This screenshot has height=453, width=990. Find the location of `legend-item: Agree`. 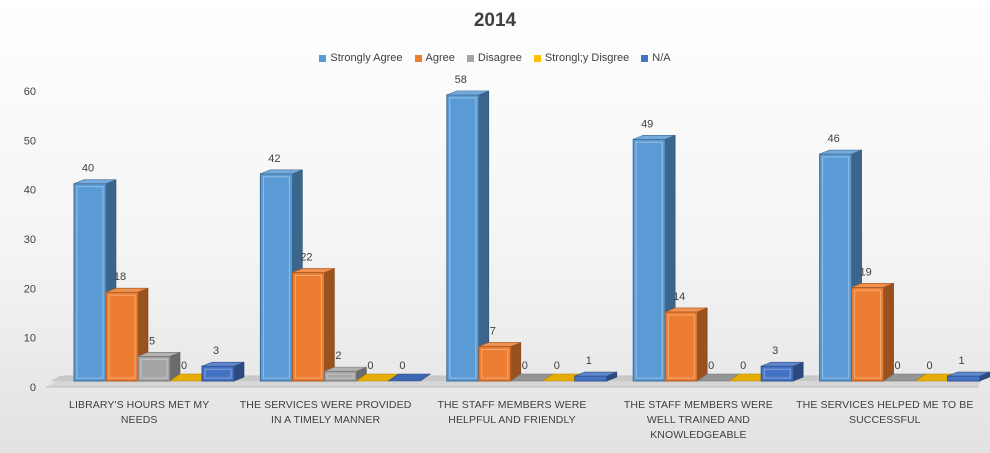

legend-item: Agree is located at coordinates (434, 58).